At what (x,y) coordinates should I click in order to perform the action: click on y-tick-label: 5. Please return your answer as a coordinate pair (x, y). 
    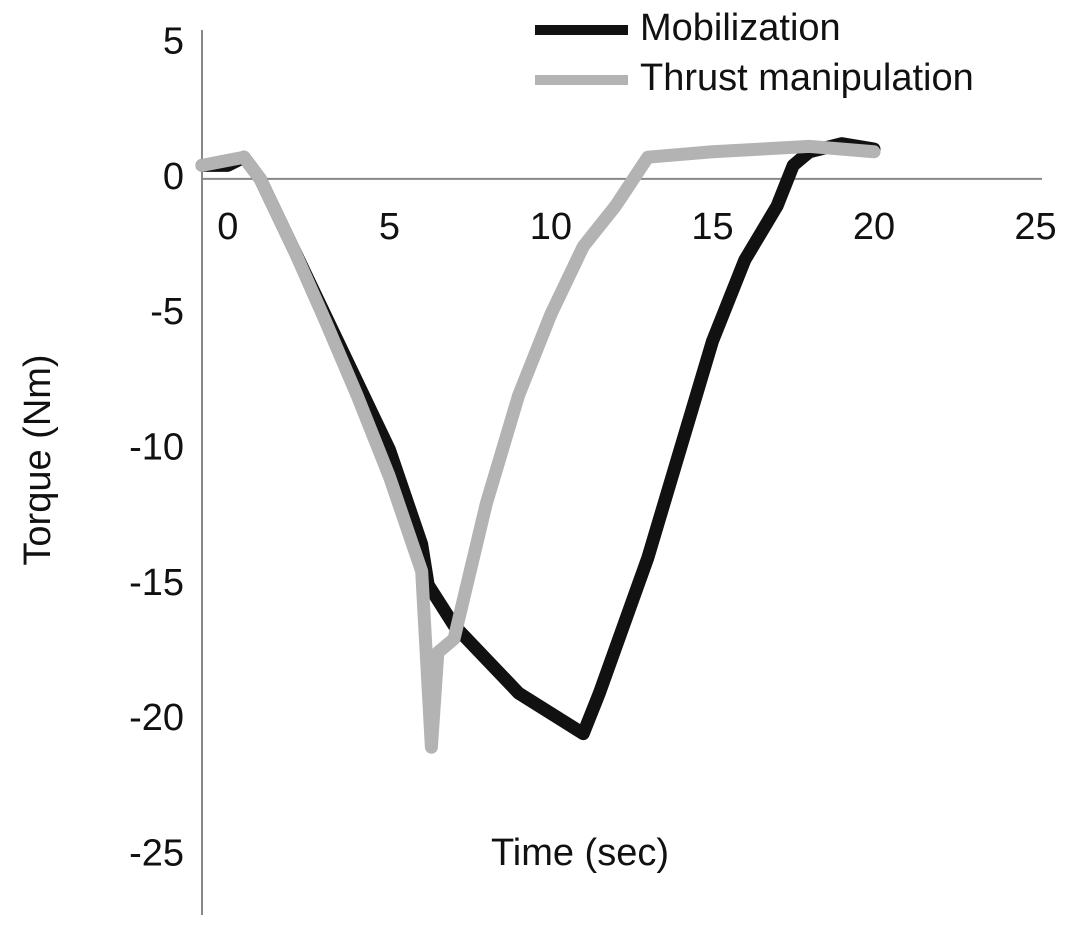
    Looking at the image, I should click on (173, 42).